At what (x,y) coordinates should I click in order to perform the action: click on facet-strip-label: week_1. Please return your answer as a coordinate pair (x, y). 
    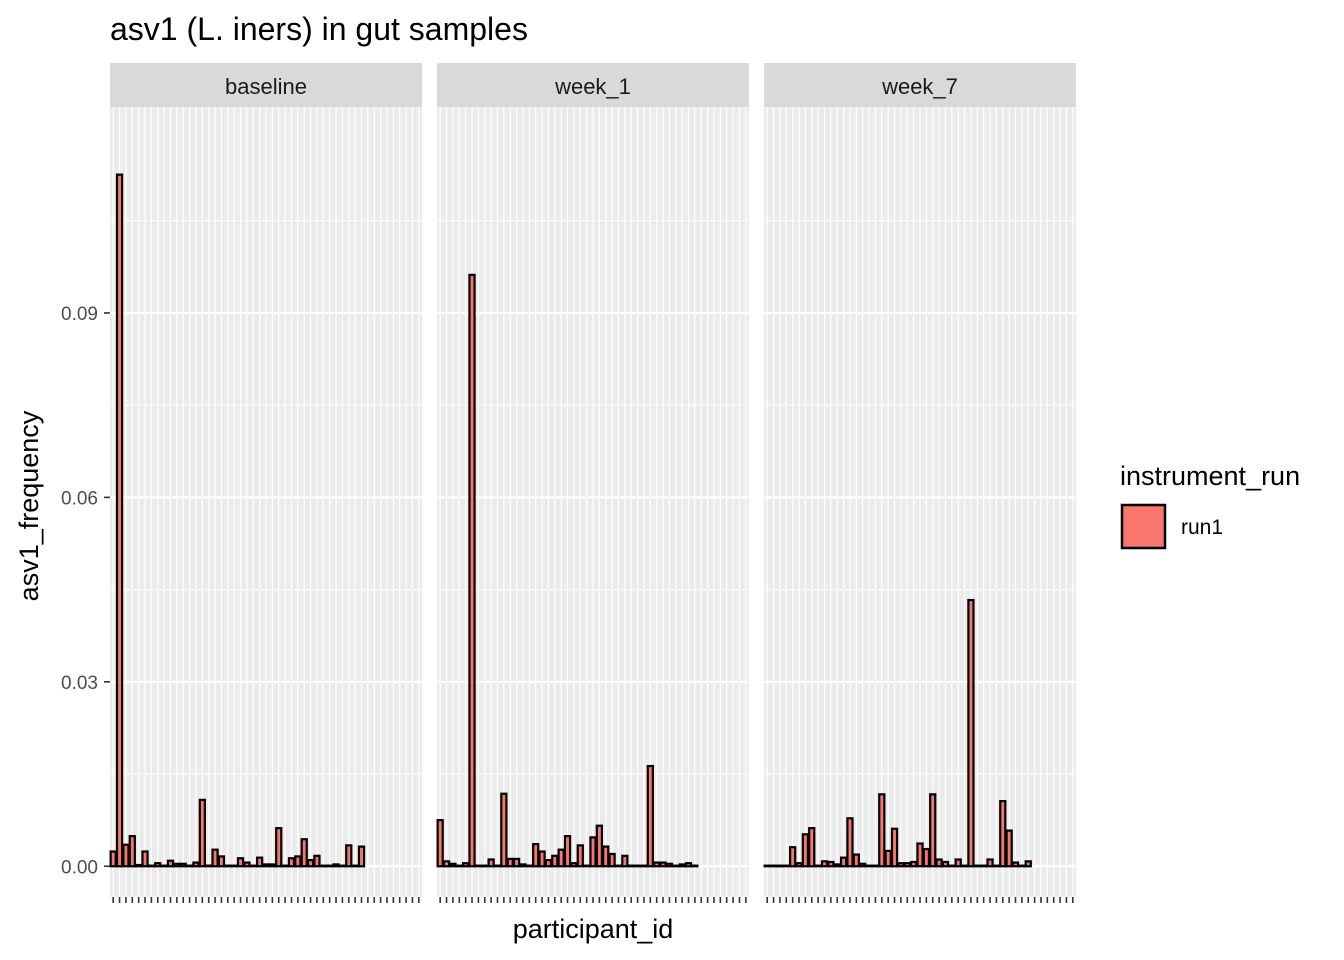
    Looking at the image, I should click on (592, 86).